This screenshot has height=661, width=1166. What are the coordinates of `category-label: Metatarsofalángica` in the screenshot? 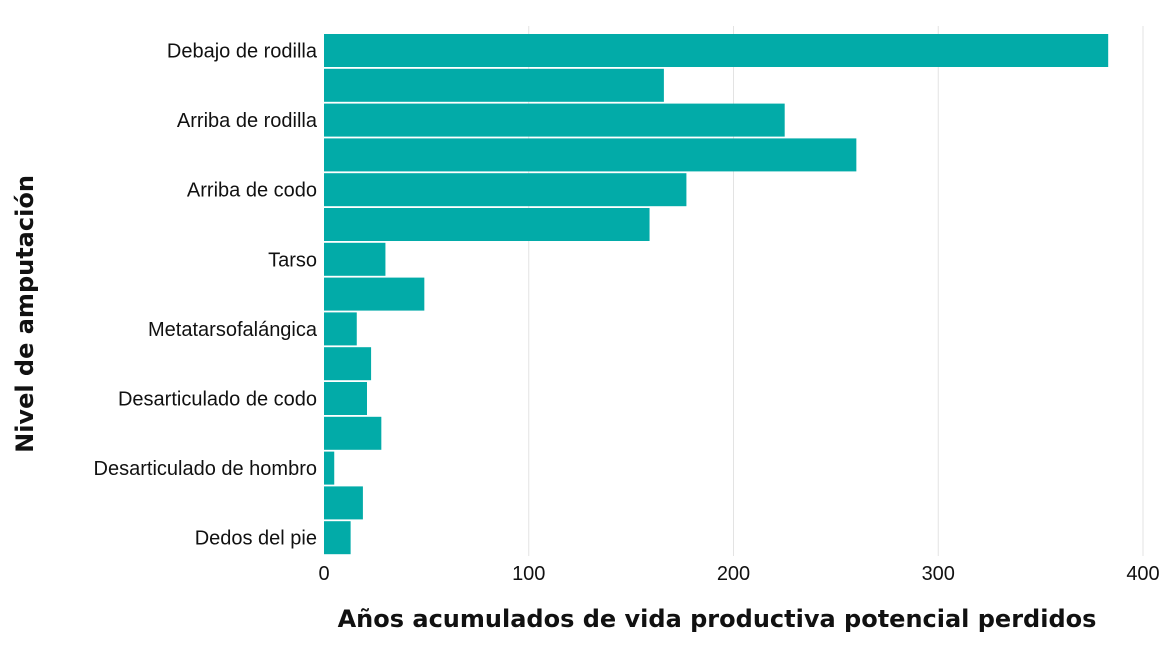 It's located at (233, 330).